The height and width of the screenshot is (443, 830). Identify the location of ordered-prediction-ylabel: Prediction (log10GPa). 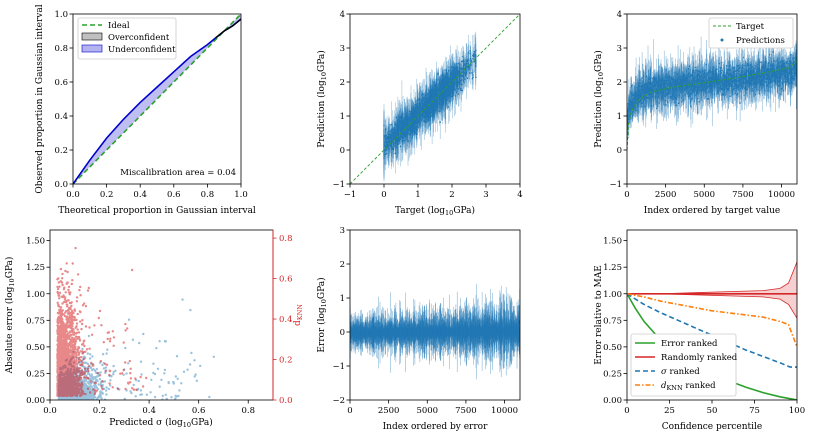
(599, 99).